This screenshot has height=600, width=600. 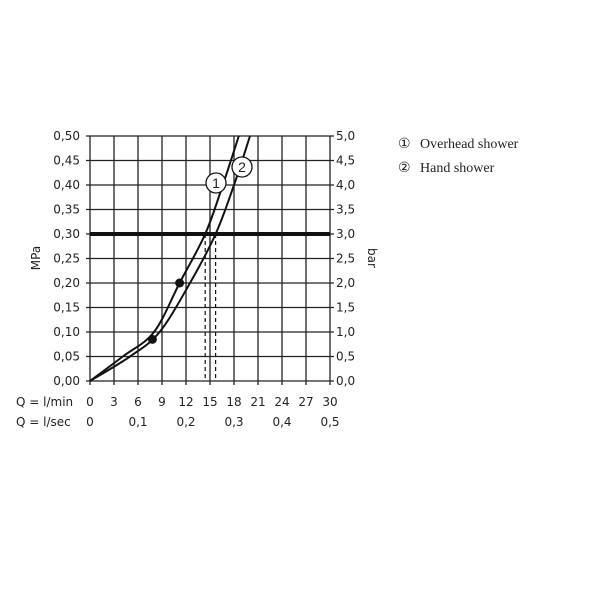 I want to click on y-tick-label-left: 0,15, so click(x=66, y=308).